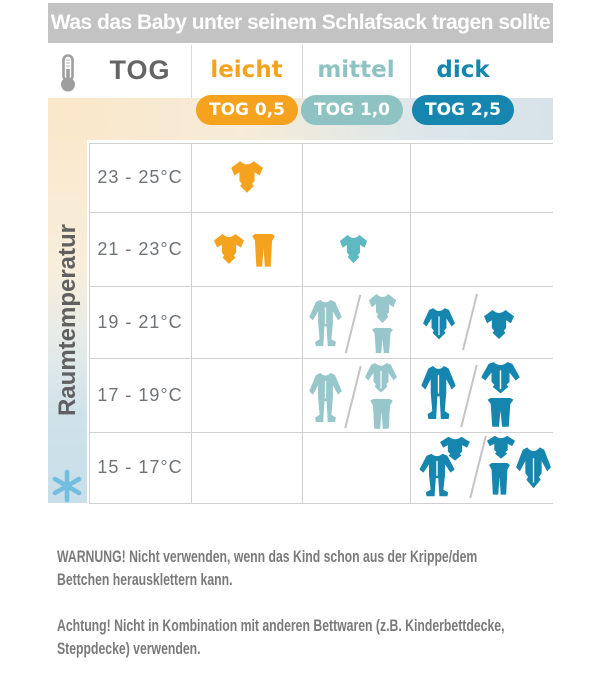 The height and width of the screenshot is (683, 600). What do you see at coordinates (352, 110) in the screenshot?
I see `tog-badge-mittel: TOG 1,0` at bounding box center [352, 110].